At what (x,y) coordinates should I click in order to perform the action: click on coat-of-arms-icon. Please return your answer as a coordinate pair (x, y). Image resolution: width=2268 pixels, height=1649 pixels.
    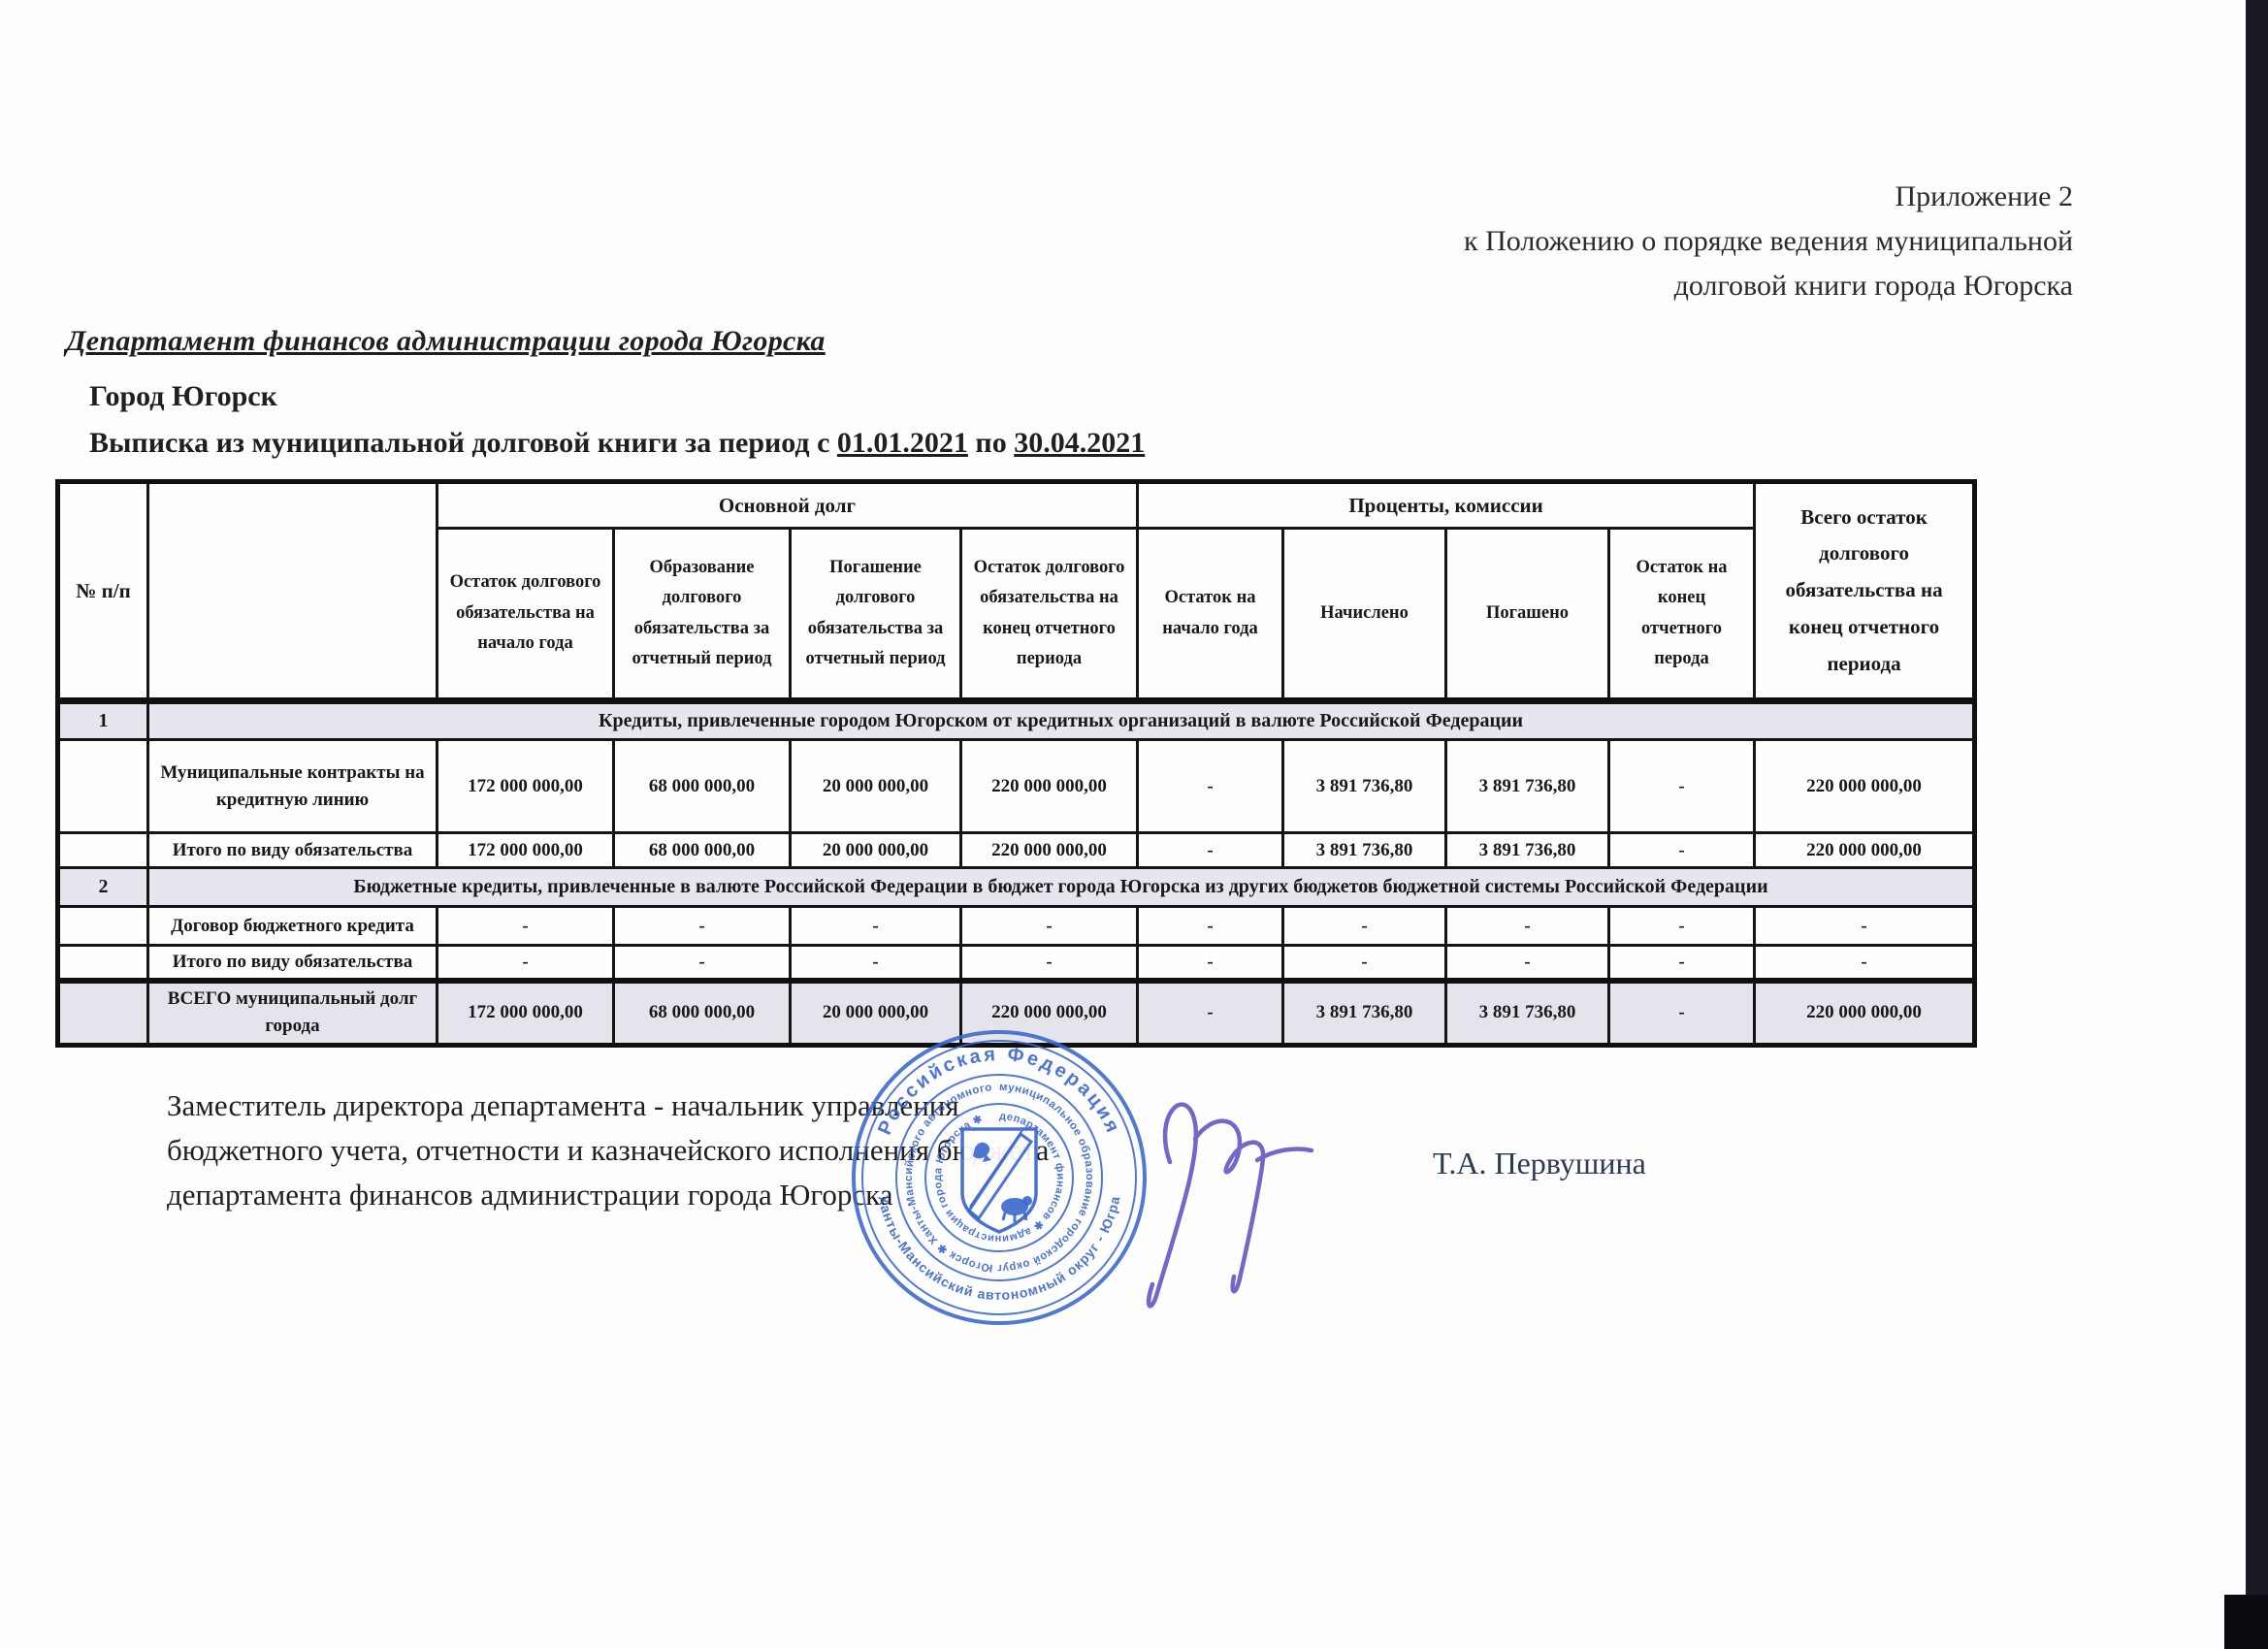
    Looking at the image, I should click on (999, 1180).